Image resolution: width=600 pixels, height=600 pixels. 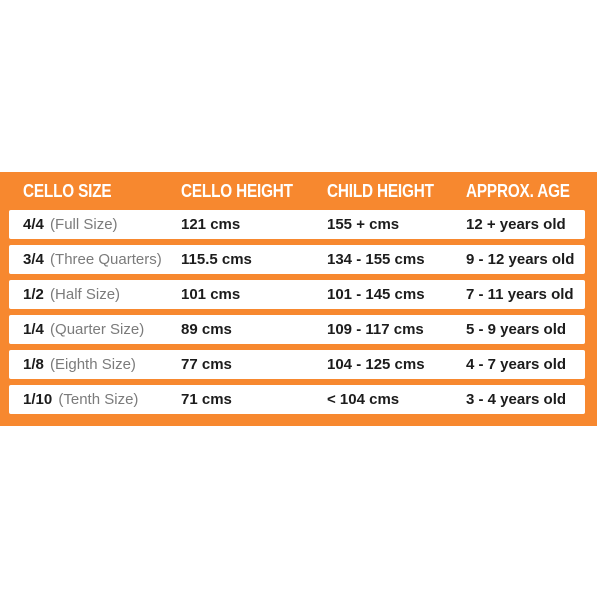 What do you see at coordinates (84, 224) in the screenshot?
I see `cello-size-note: (Full Size)` at bounding box center [84, 224].